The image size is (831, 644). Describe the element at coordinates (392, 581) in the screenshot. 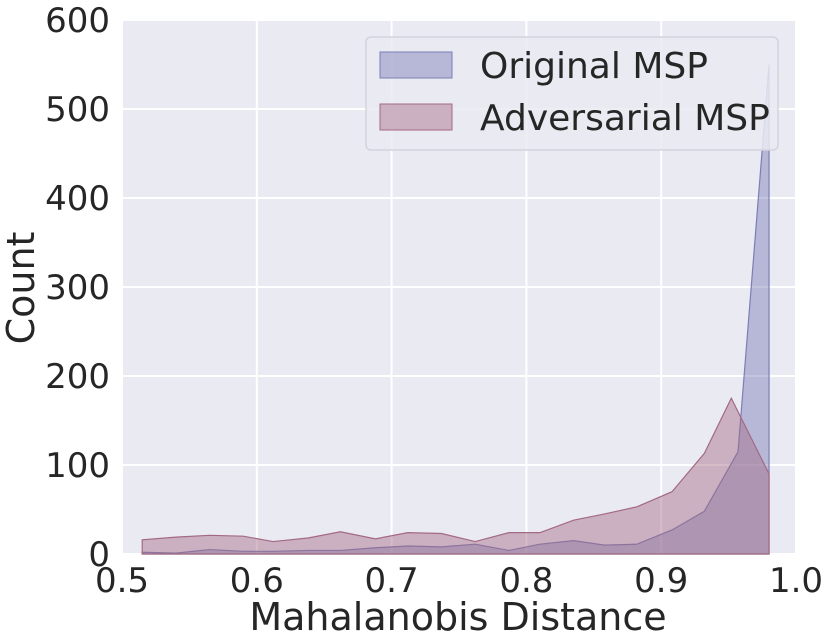

I see `x-tick-label: 0.7` at that location.